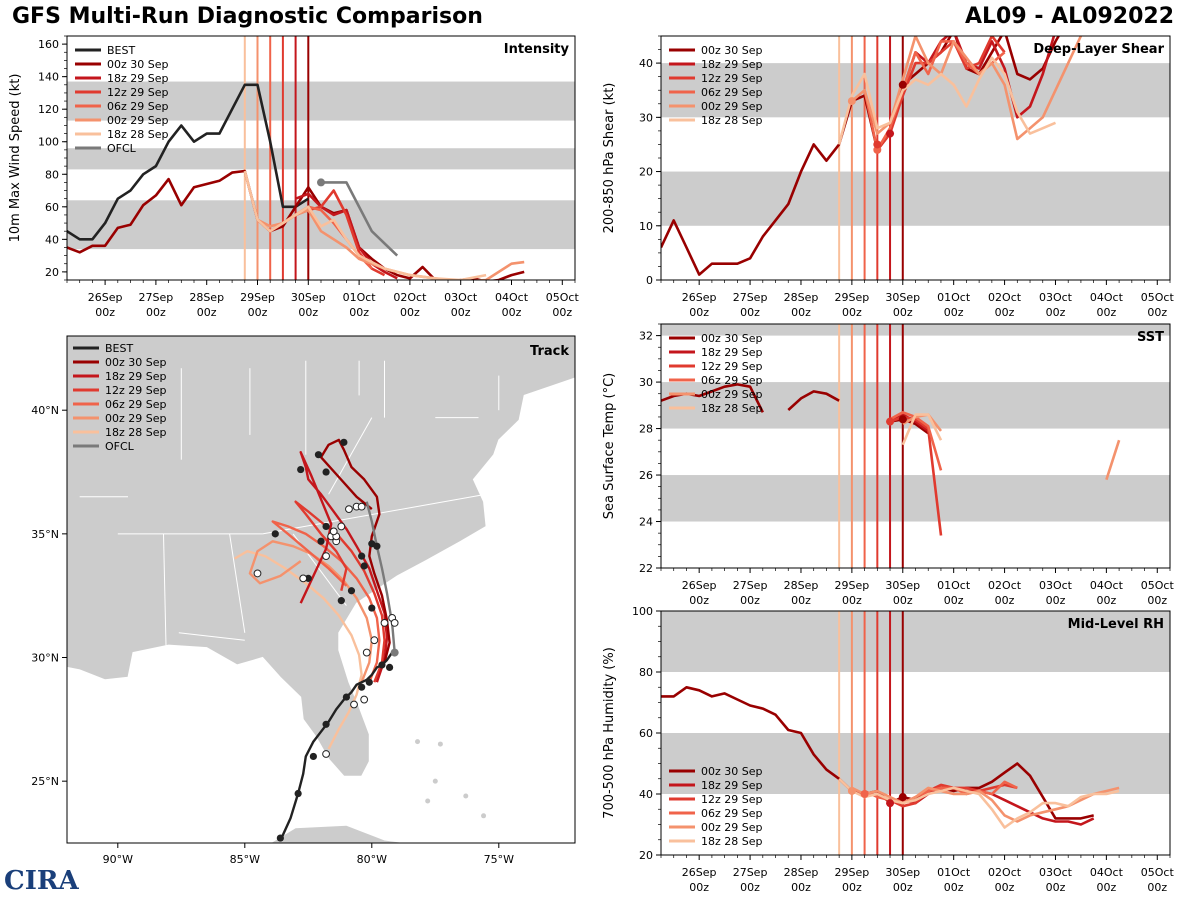  I want to click on y-tick-label: 30°N, so click(45, 658).